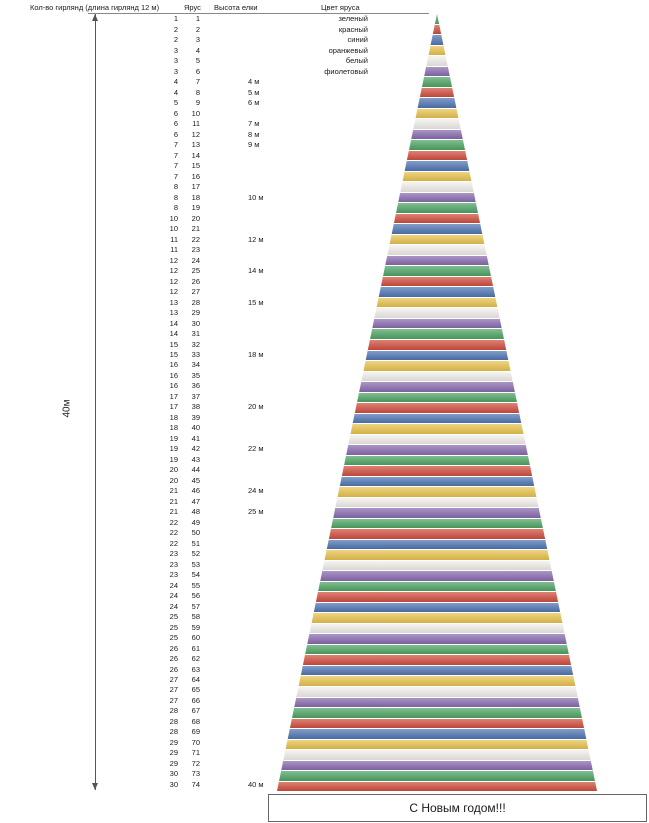 This screenshot has width=649, height=823. What do you see at coordinates (175, 50) in the screenshot?
I see `garland-count-cell: 3` at bounding box center [175, 50].